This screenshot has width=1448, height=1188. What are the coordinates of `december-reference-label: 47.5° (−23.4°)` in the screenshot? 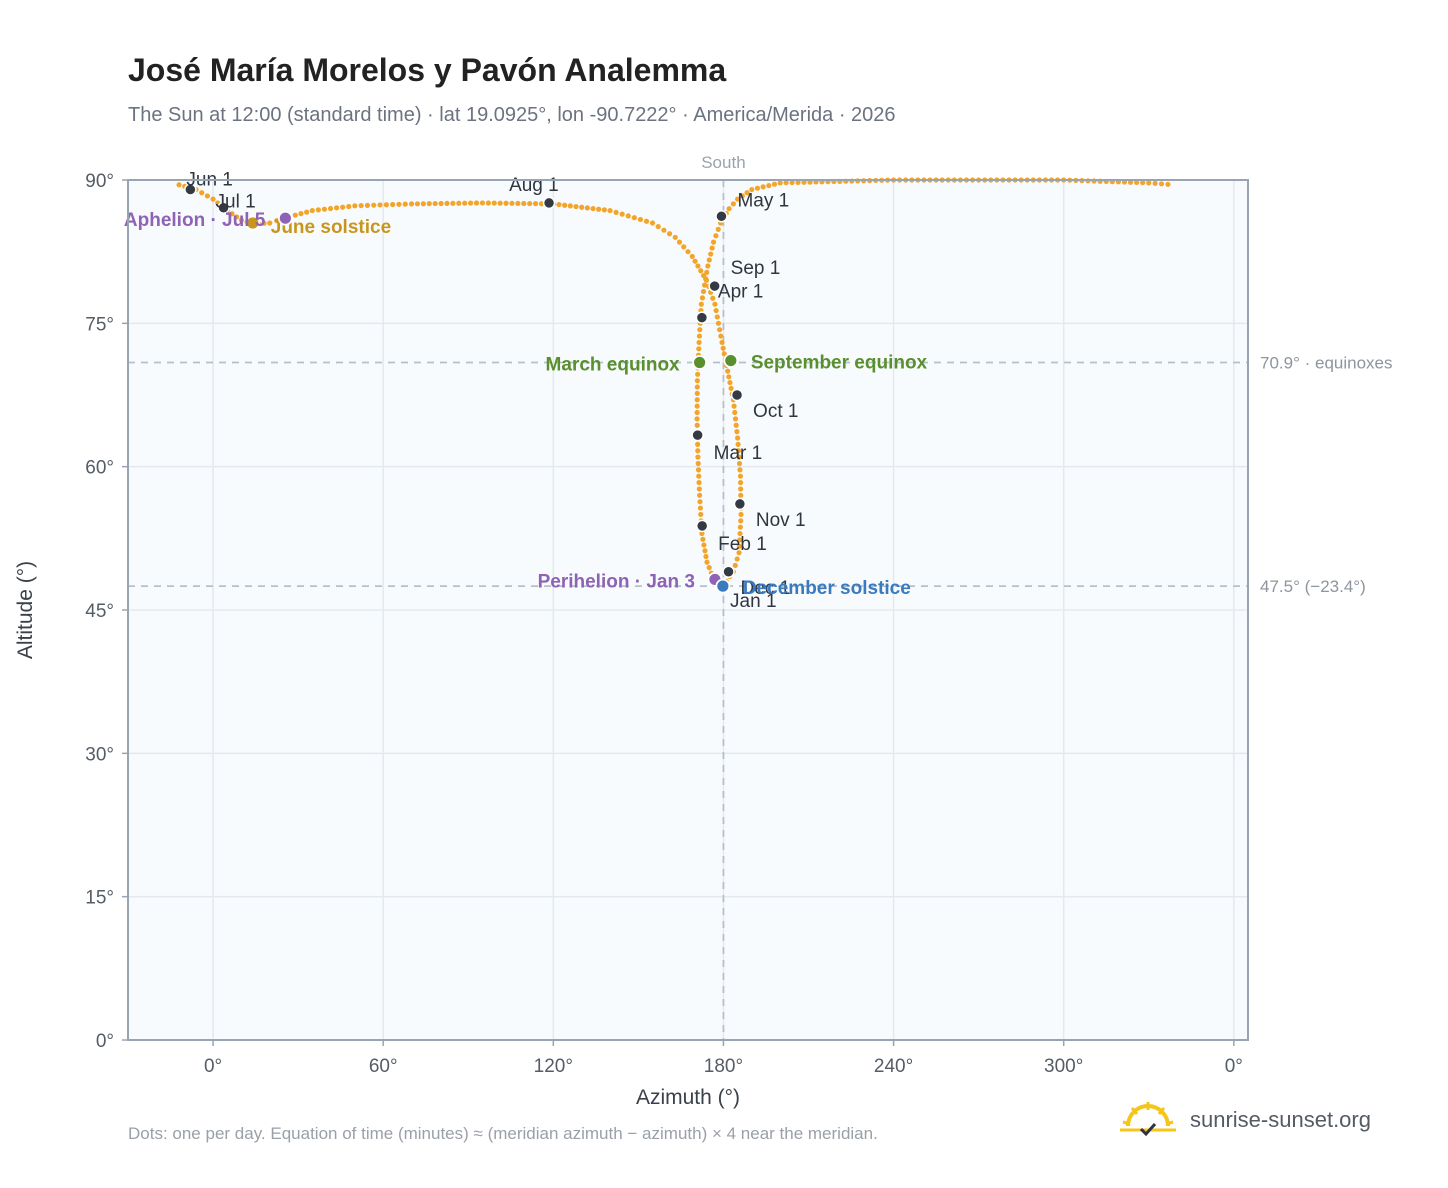 It's located at (1313, 586).